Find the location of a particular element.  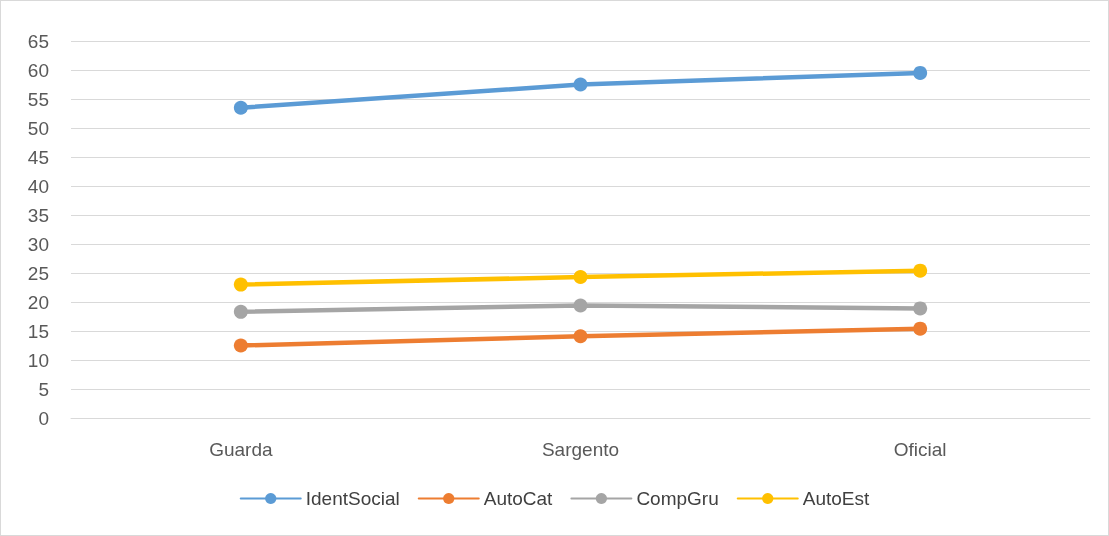

y-tick-label: 40 is located at coordinates (38, 186).